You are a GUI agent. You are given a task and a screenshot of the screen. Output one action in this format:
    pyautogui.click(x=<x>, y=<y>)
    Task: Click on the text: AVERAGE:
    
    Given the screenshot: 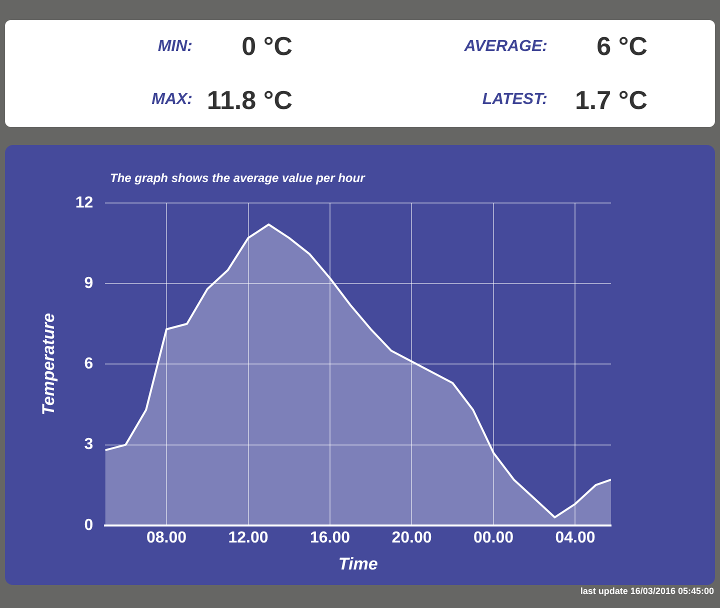 What is the action you would take?
    pyautogui.click(x=505, y=47)
    